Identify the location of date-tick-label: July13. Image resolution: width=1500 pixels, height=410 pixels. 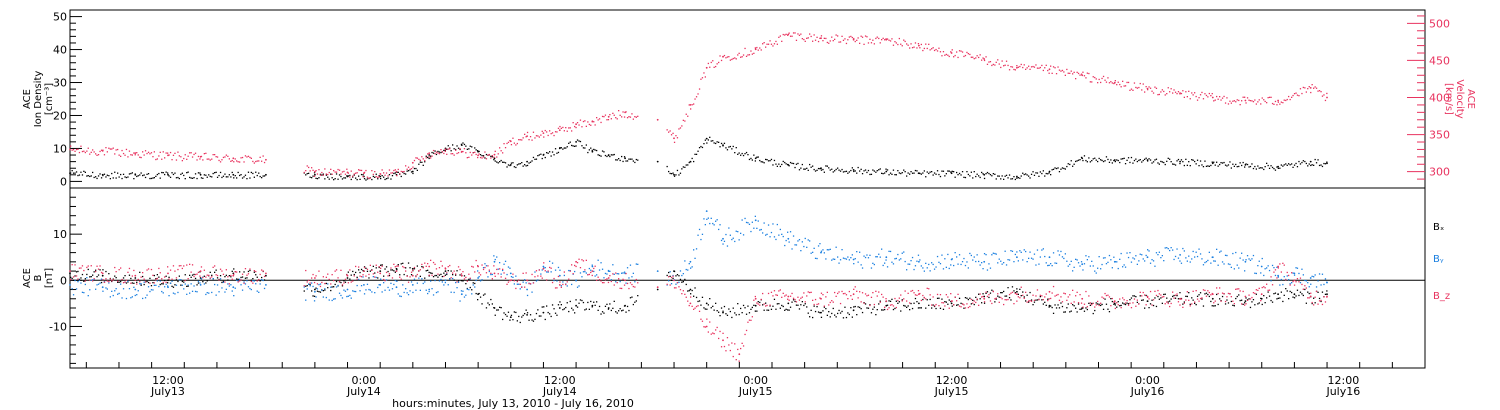
(167, 391).